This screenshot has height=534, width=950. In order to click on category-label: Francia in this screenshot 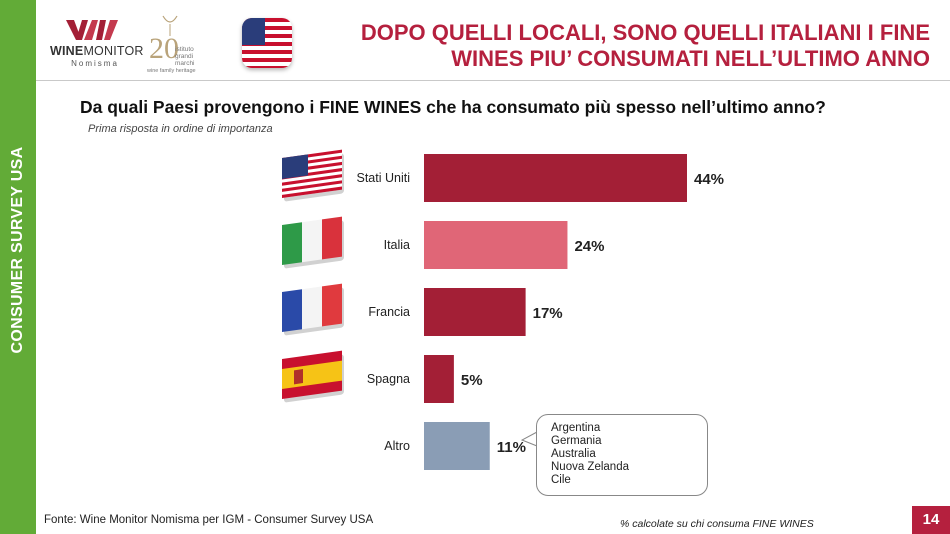, I will do `click(389, 312)`.